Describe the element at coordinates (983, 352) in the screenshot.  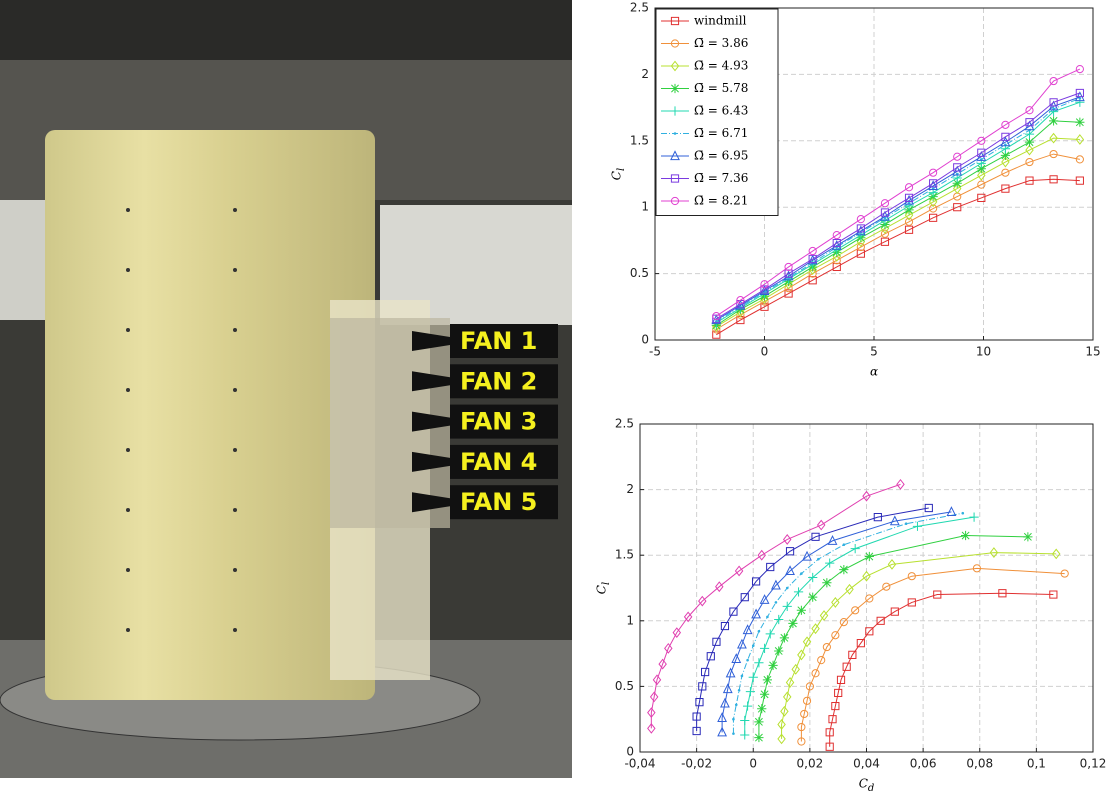
I see `x-tick-label: 10` at that location.